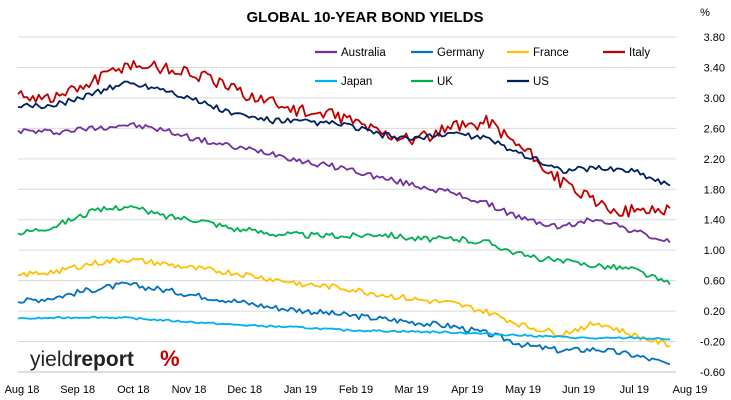  I want to click on legend: Australia Germany France Italy Japan UK US, so click(482, 67).